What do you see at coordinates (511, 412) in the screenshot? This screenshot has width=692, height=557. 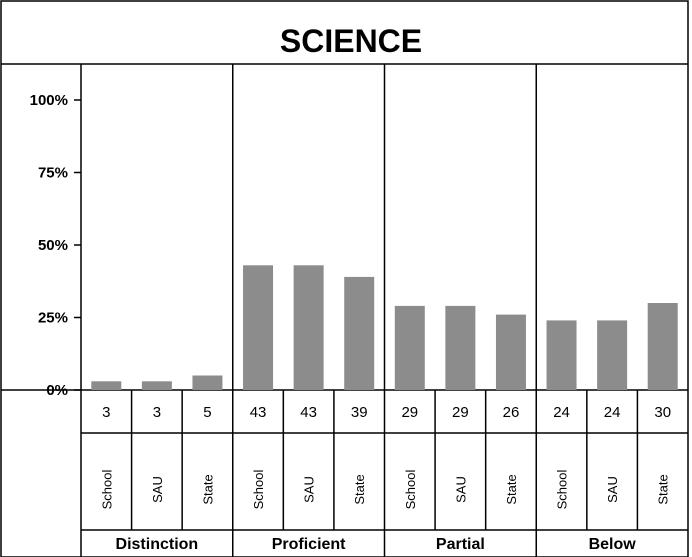 I see `value-label: 26` at bounding box center [511, 412].